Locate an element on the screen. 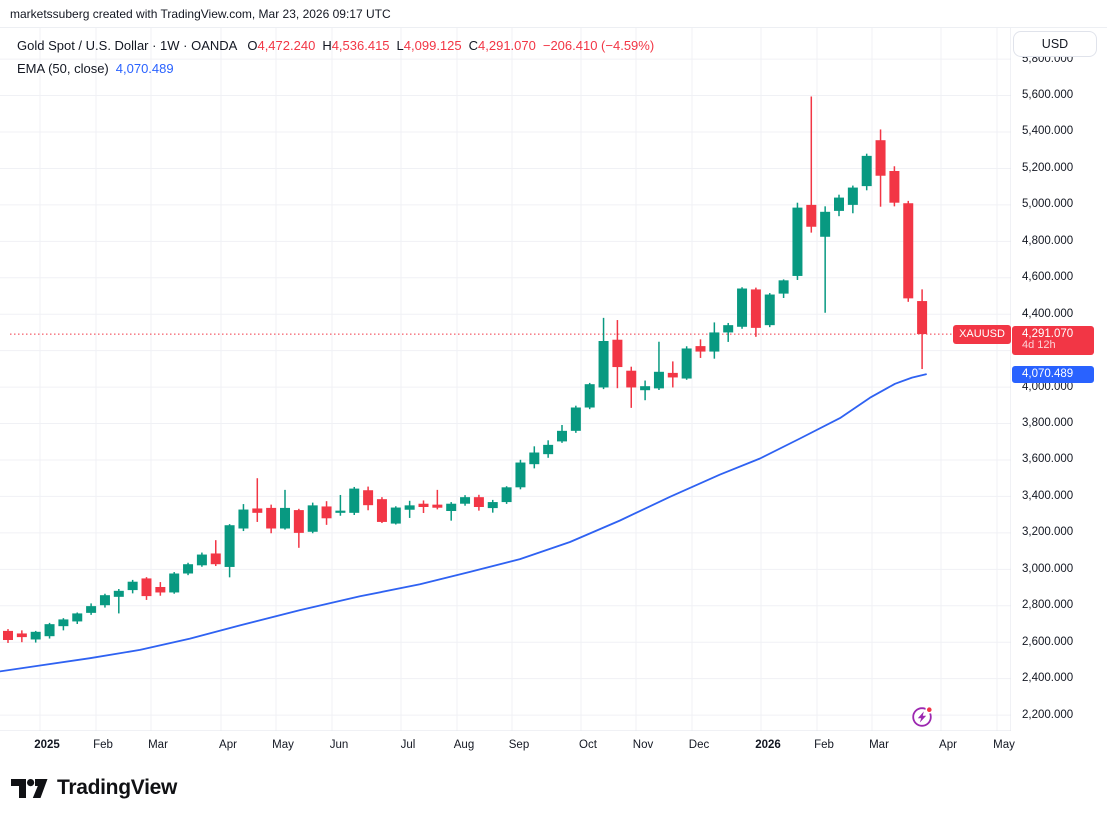 The width and height of the screenshot is (1107, 818). time-tick-label: Sep is located at coordinates (519, 745).